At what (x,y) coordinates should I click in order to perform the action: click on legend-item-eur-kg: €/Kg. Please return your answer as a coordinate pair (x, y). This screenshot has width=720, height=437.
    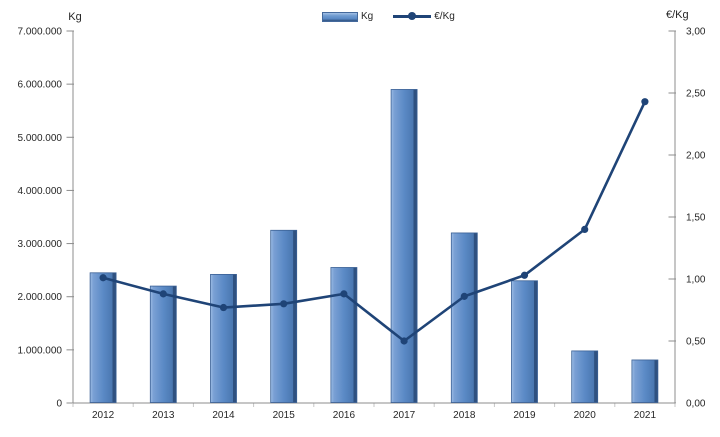
    Looking at the image, I should click on (424, 16).